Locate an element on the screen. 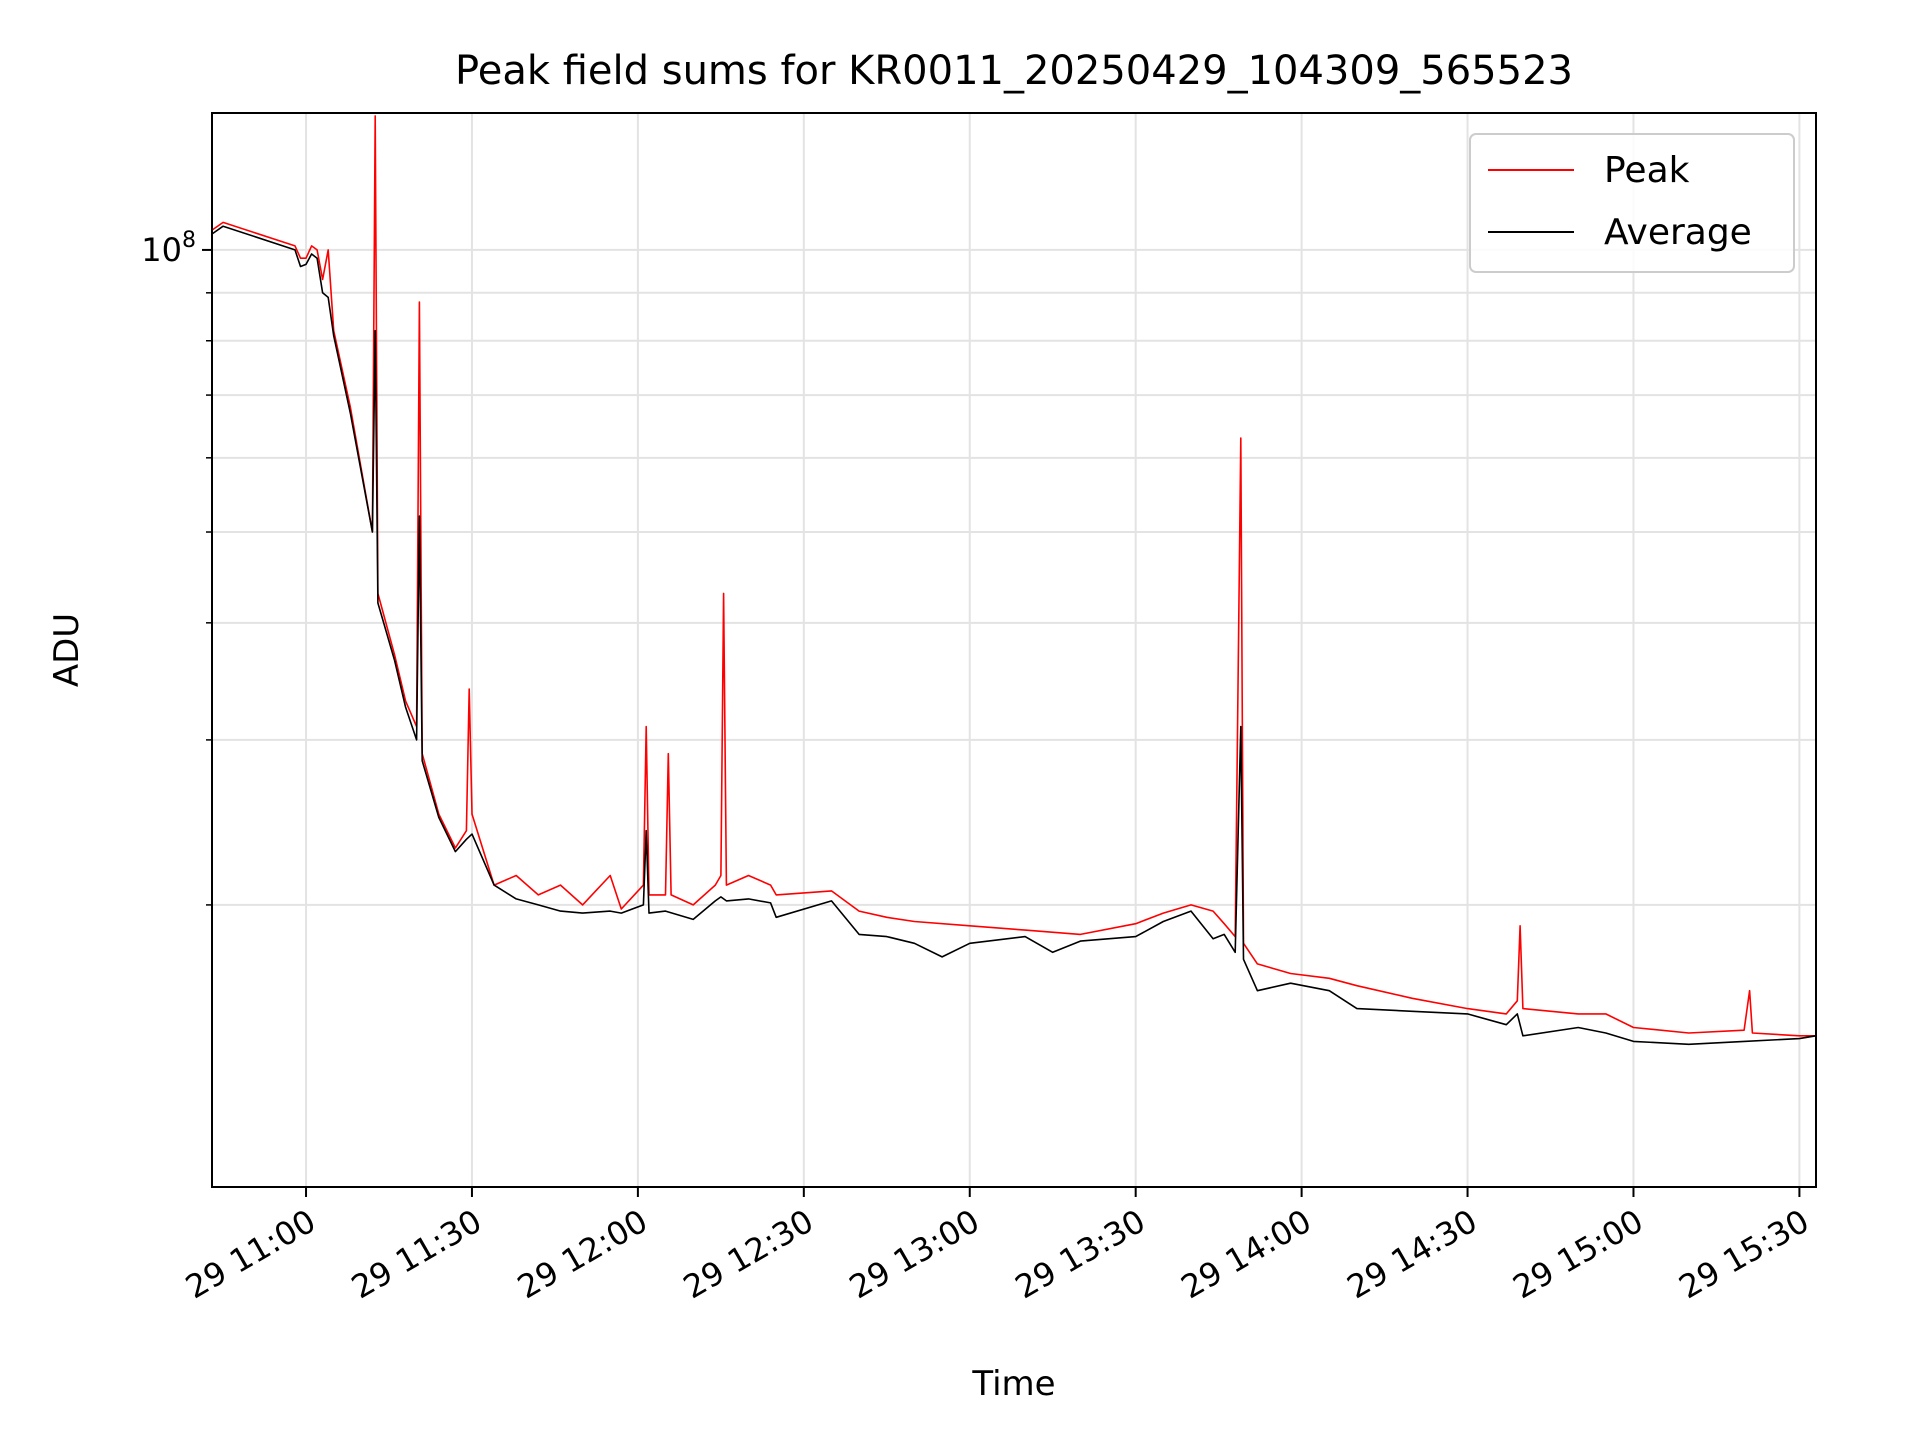 The image size is (1920, 1440). legend: Peak Average is located at coordinates (1632, 203).